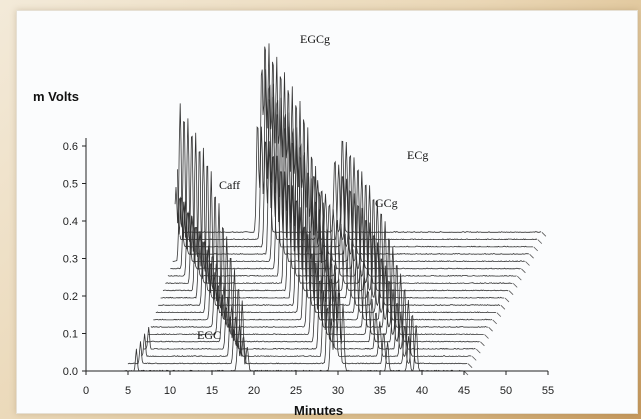 The width and height of the screenshot is (641, 419). Describe the element at coordinates (386, 203) in the screenshot. I see `peak-label: GCg` at that location.